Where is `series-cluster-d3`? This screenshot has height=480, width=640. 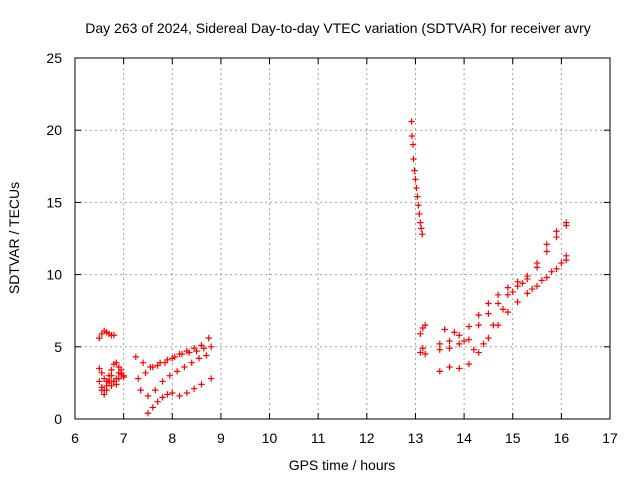 series-cluster-d3 is located at coordinates (505, 302).